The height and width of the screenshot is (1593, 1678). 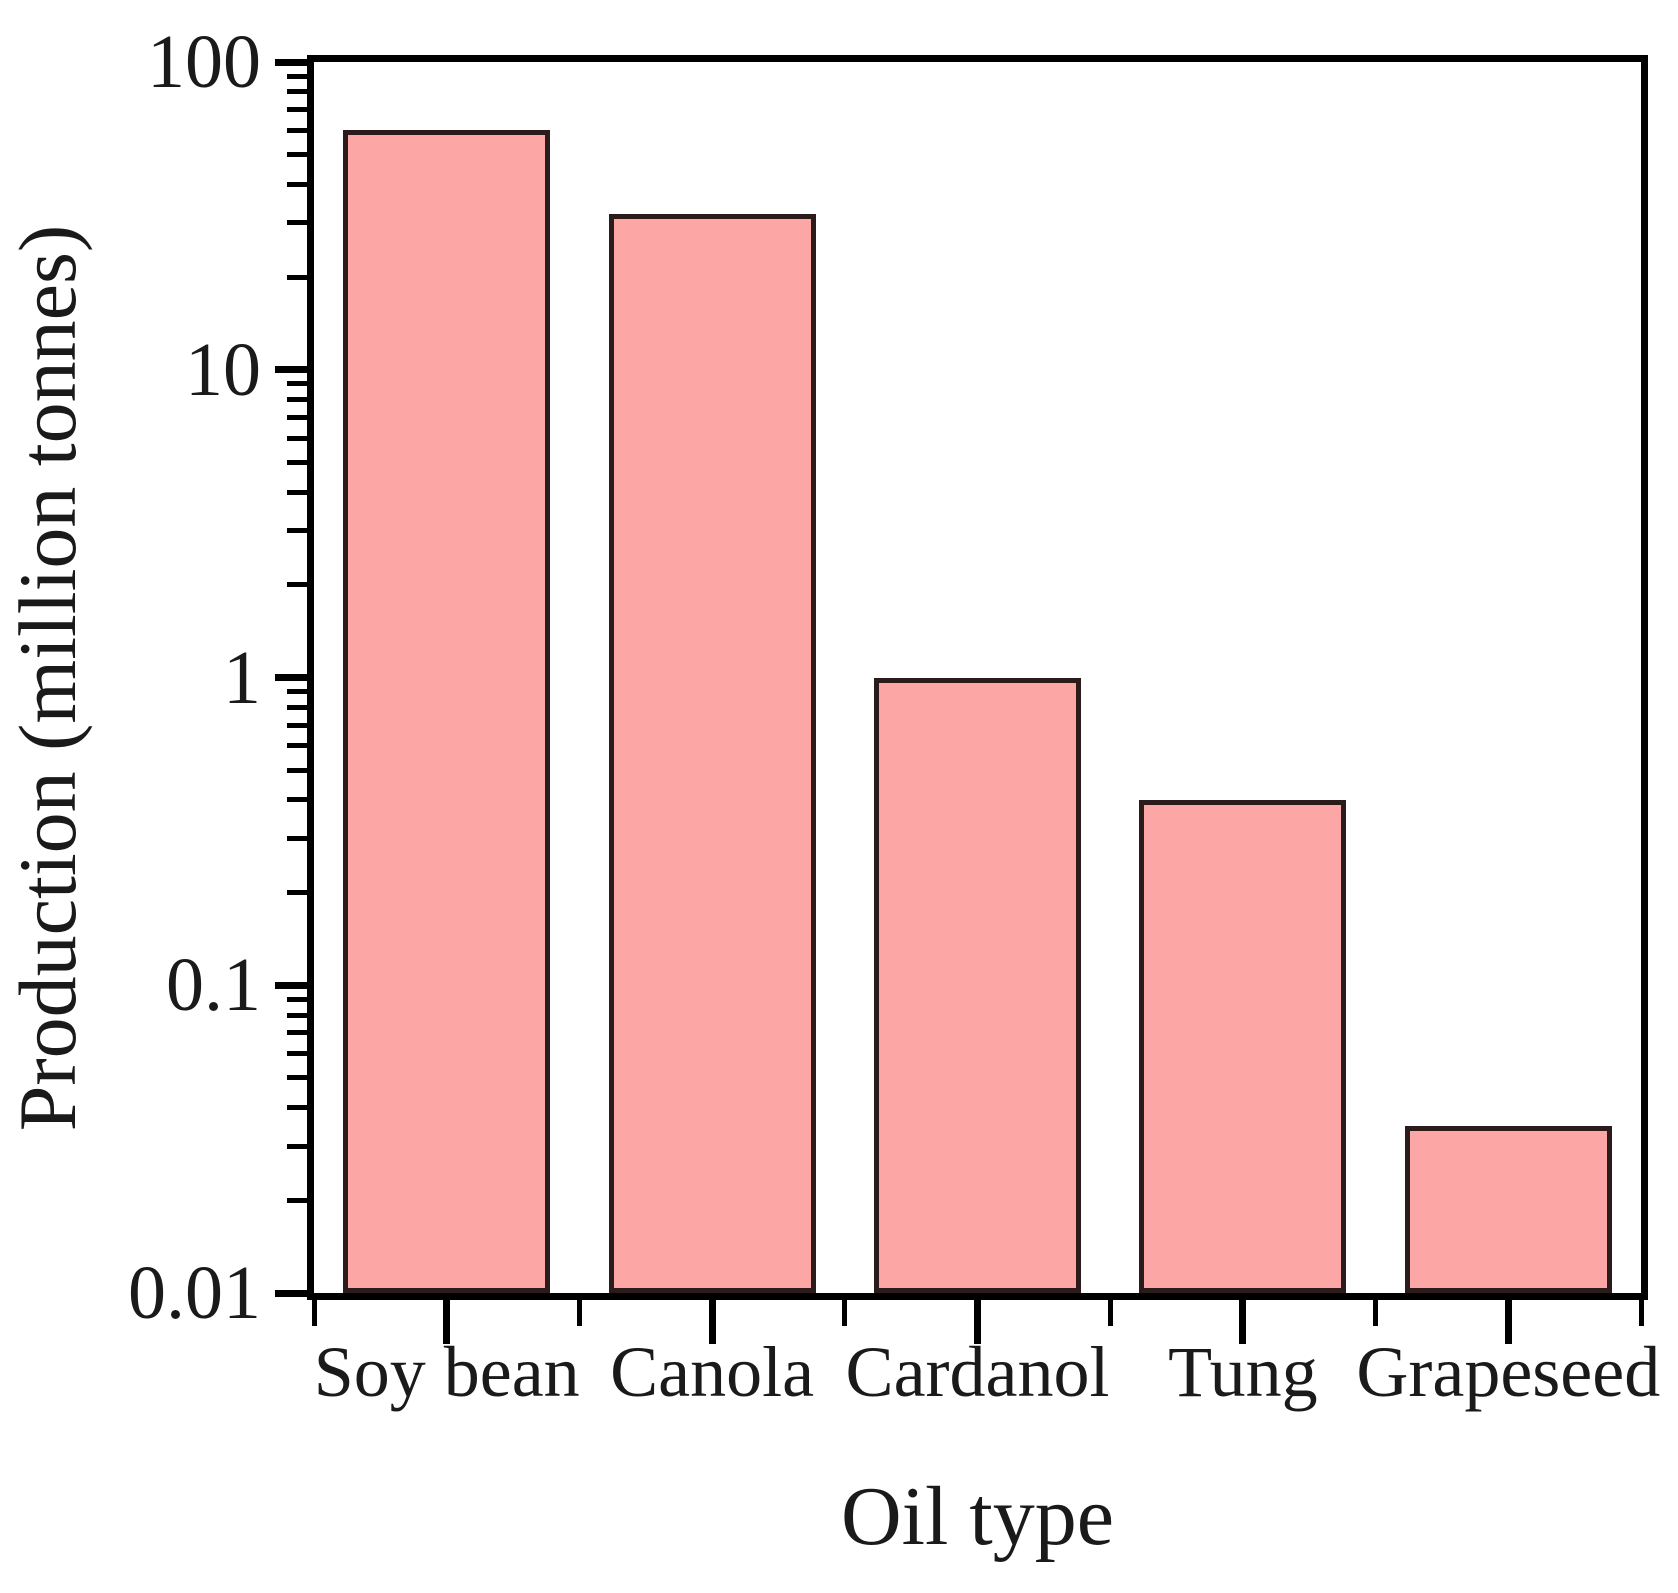 I want to click on bar-grapeseed, so click(x=1508, y=1209).